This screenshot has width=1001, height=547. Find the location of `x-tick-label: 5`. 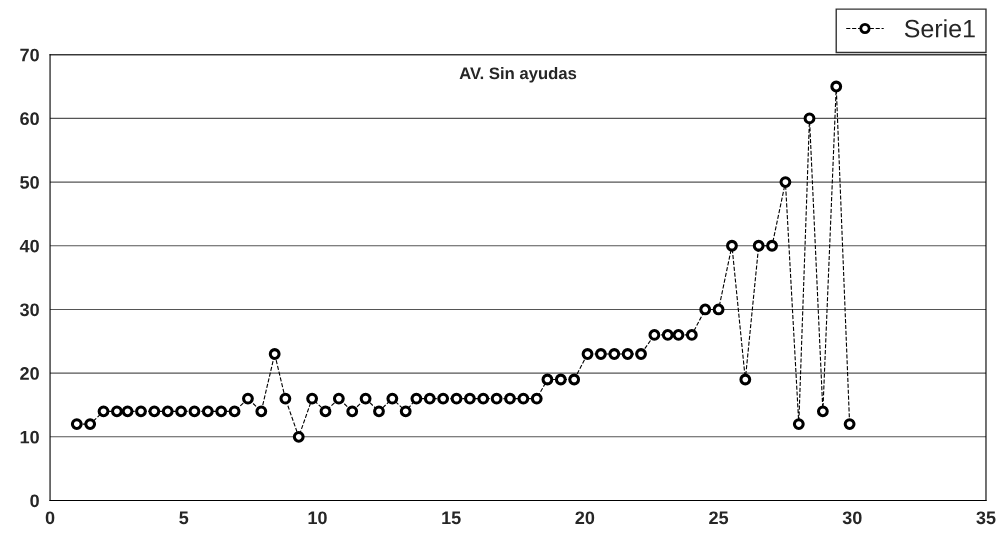

x-tick-label: 5 is located at coordinates (184, 518).